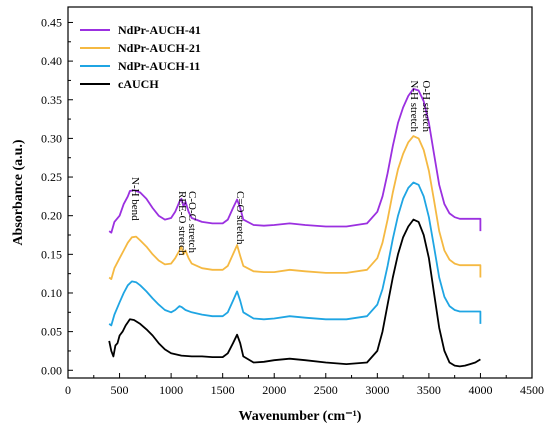 The image size is (550, 432). I want to click on x-tick-label: 2000, so click(274, 390).